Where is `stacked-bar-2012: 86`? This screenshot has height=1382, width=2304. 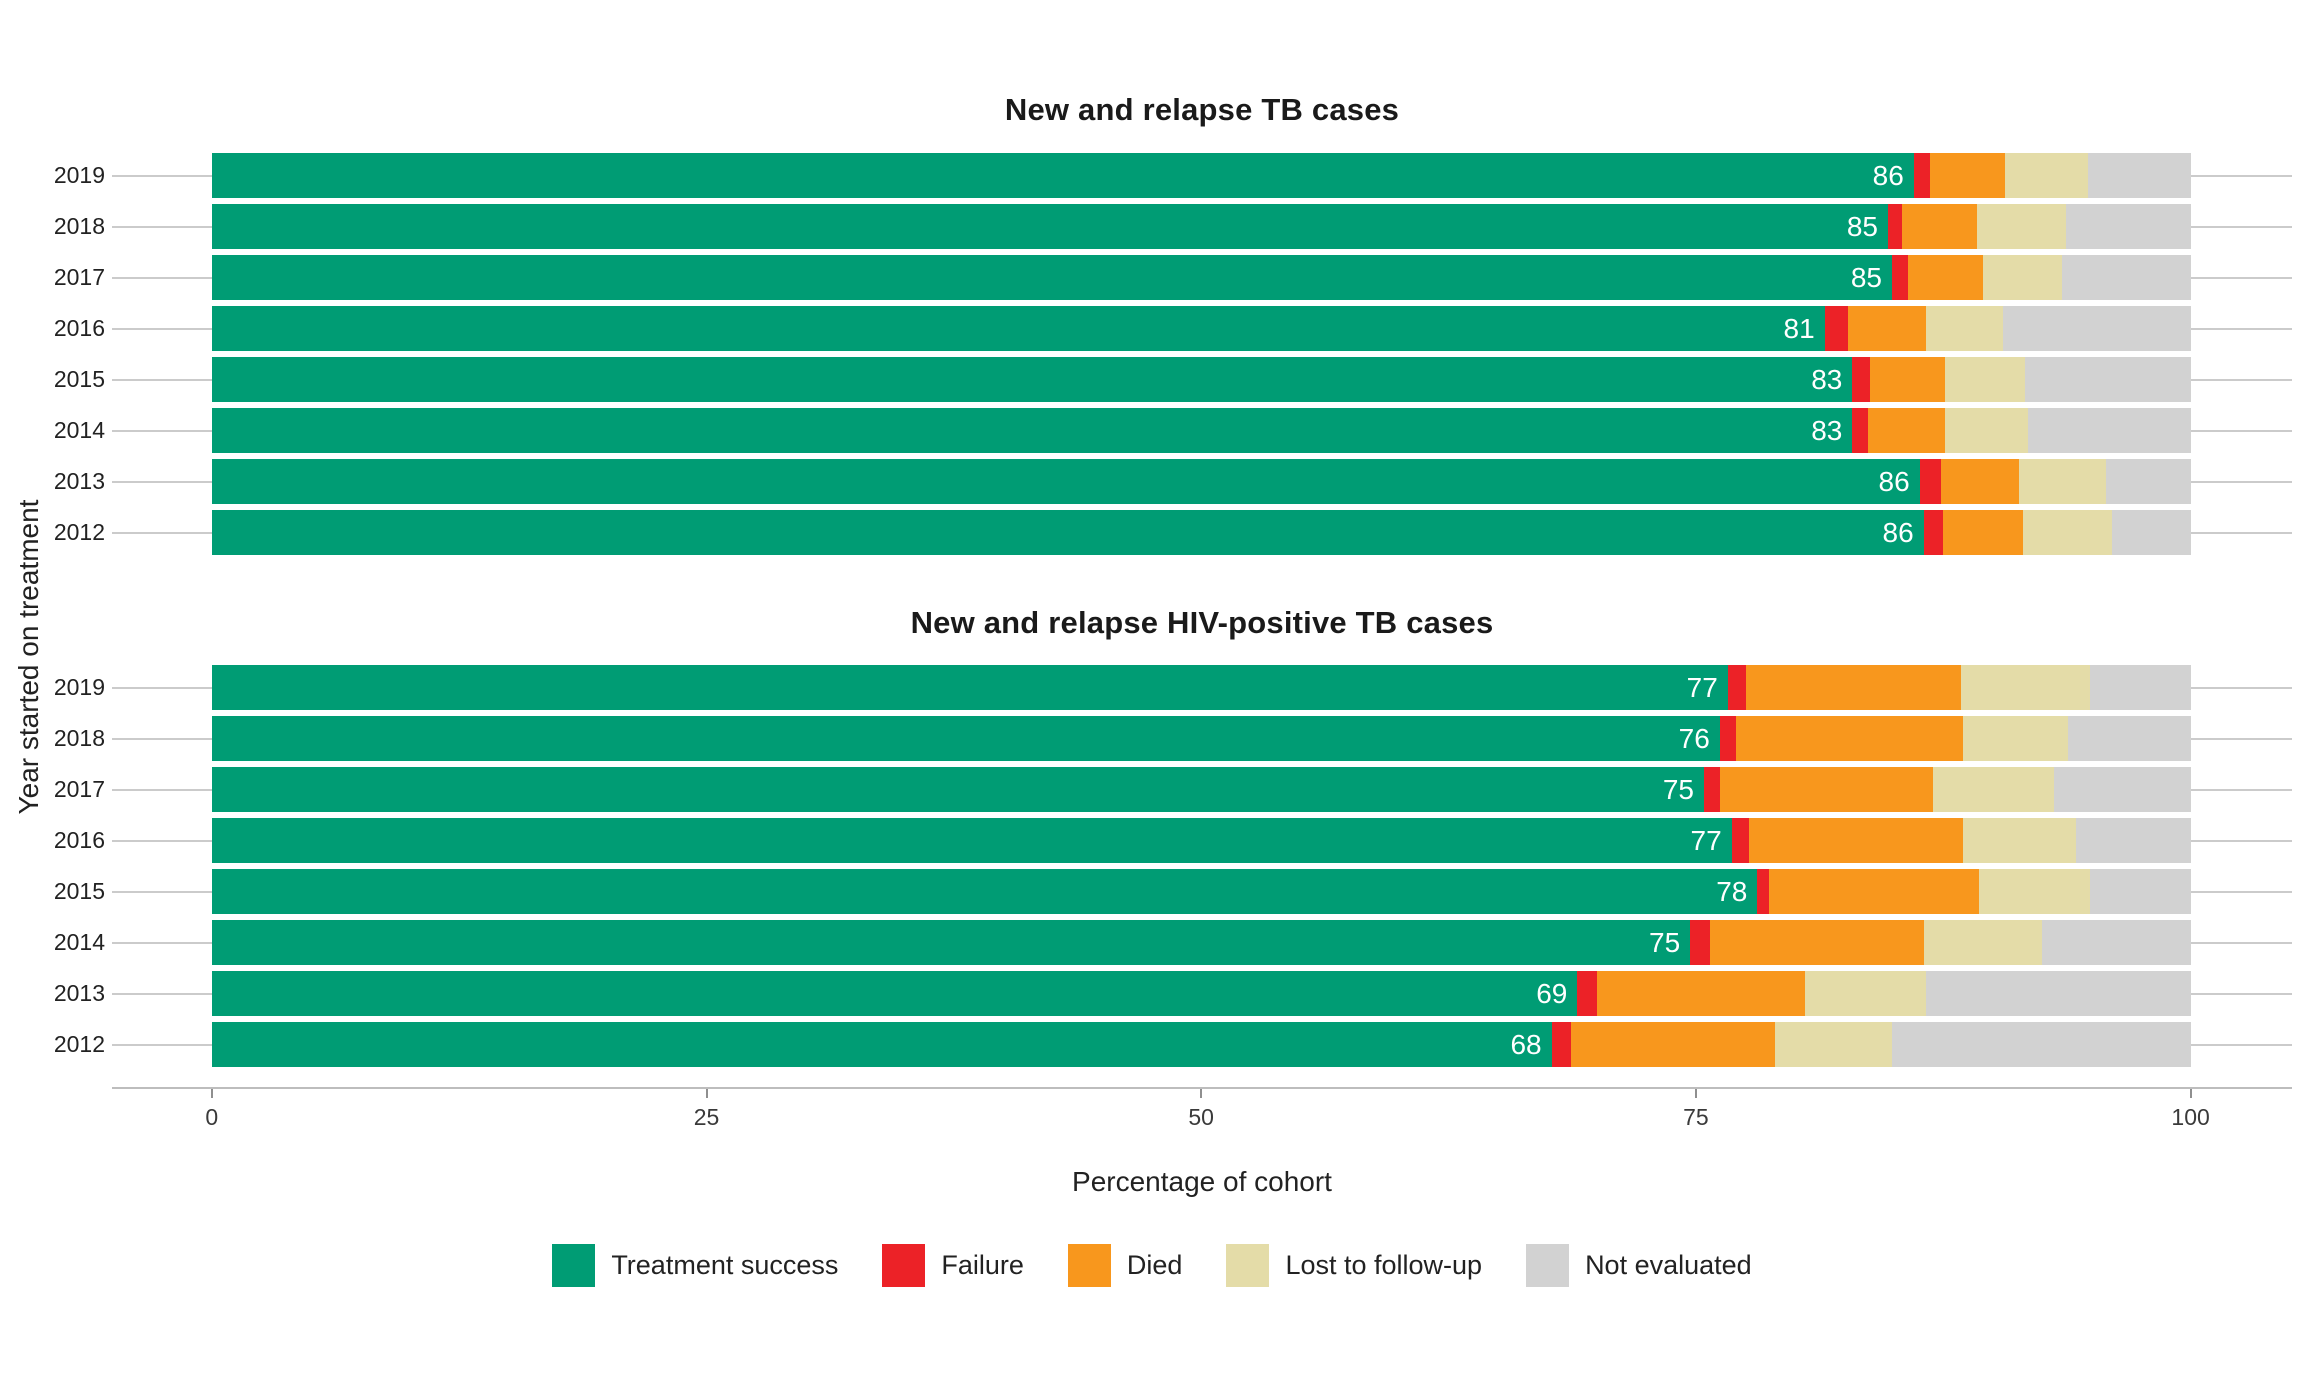
stacked-bar-2012: 86 is located at coordinates (1201, 532).